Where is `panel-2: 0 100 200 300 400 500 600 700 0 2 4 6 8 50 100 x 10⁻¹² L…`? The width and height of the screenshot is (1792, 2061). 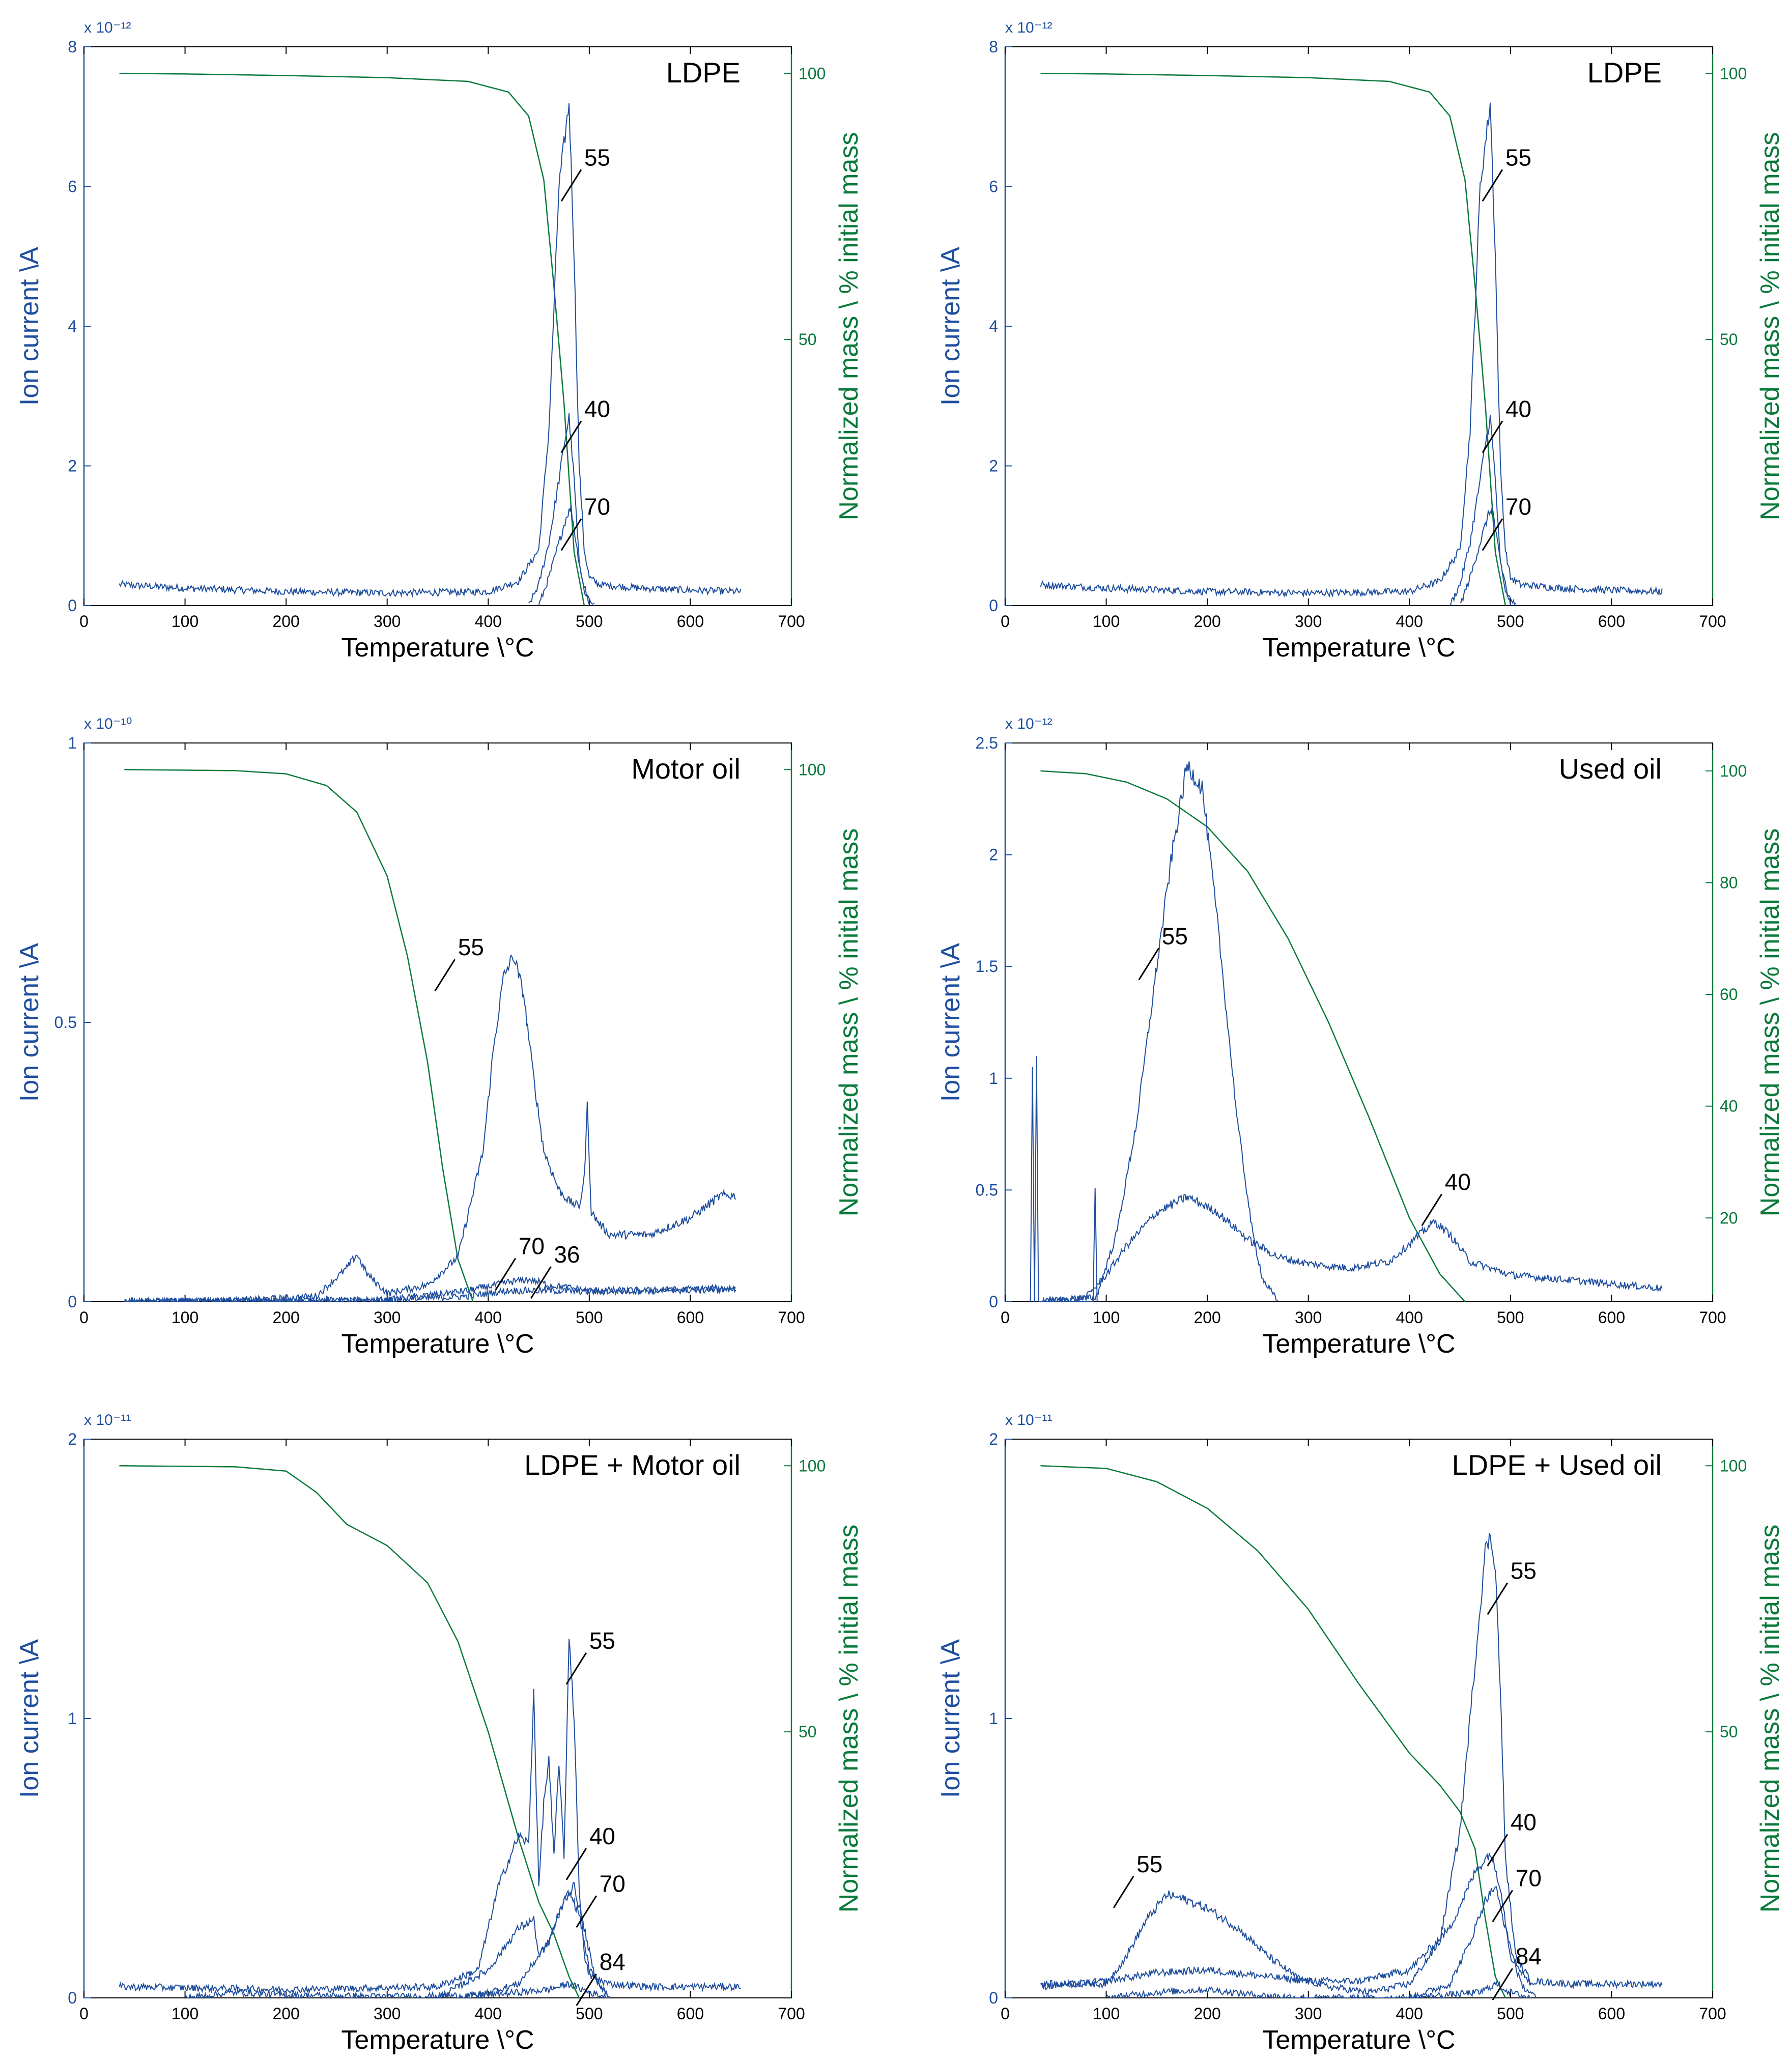
panel-2: 0 100 200 300 400 500 600 700 0 2 4 6 8 50 100 x 10⁻¹² L… is located at coordinates (1360, 341).